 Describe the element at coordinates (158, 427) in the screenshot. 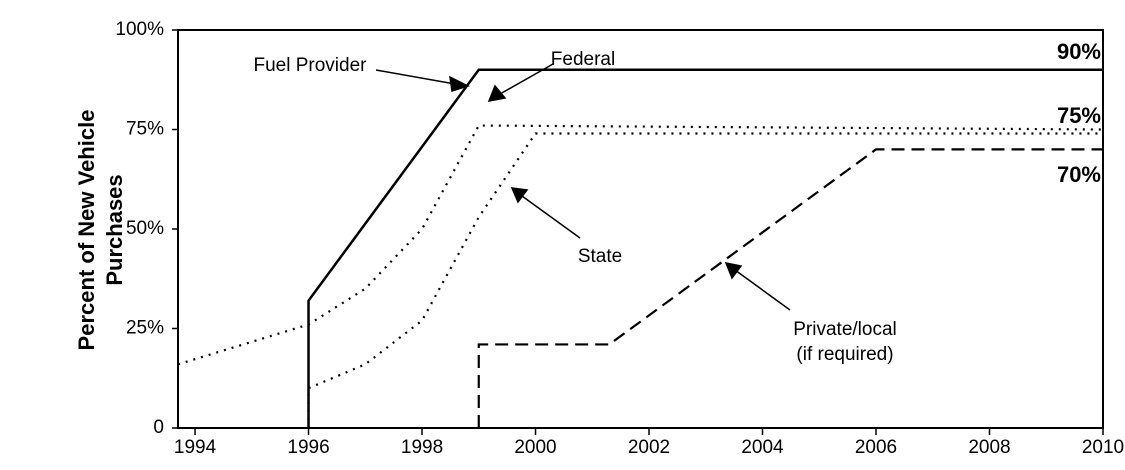

I see `y-tick-label: 0` at that location.